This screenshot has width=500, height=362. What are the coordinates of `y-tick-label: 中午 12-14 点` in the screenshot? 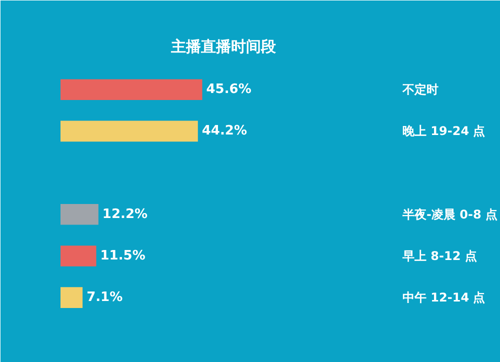 It's located at (444, 297).